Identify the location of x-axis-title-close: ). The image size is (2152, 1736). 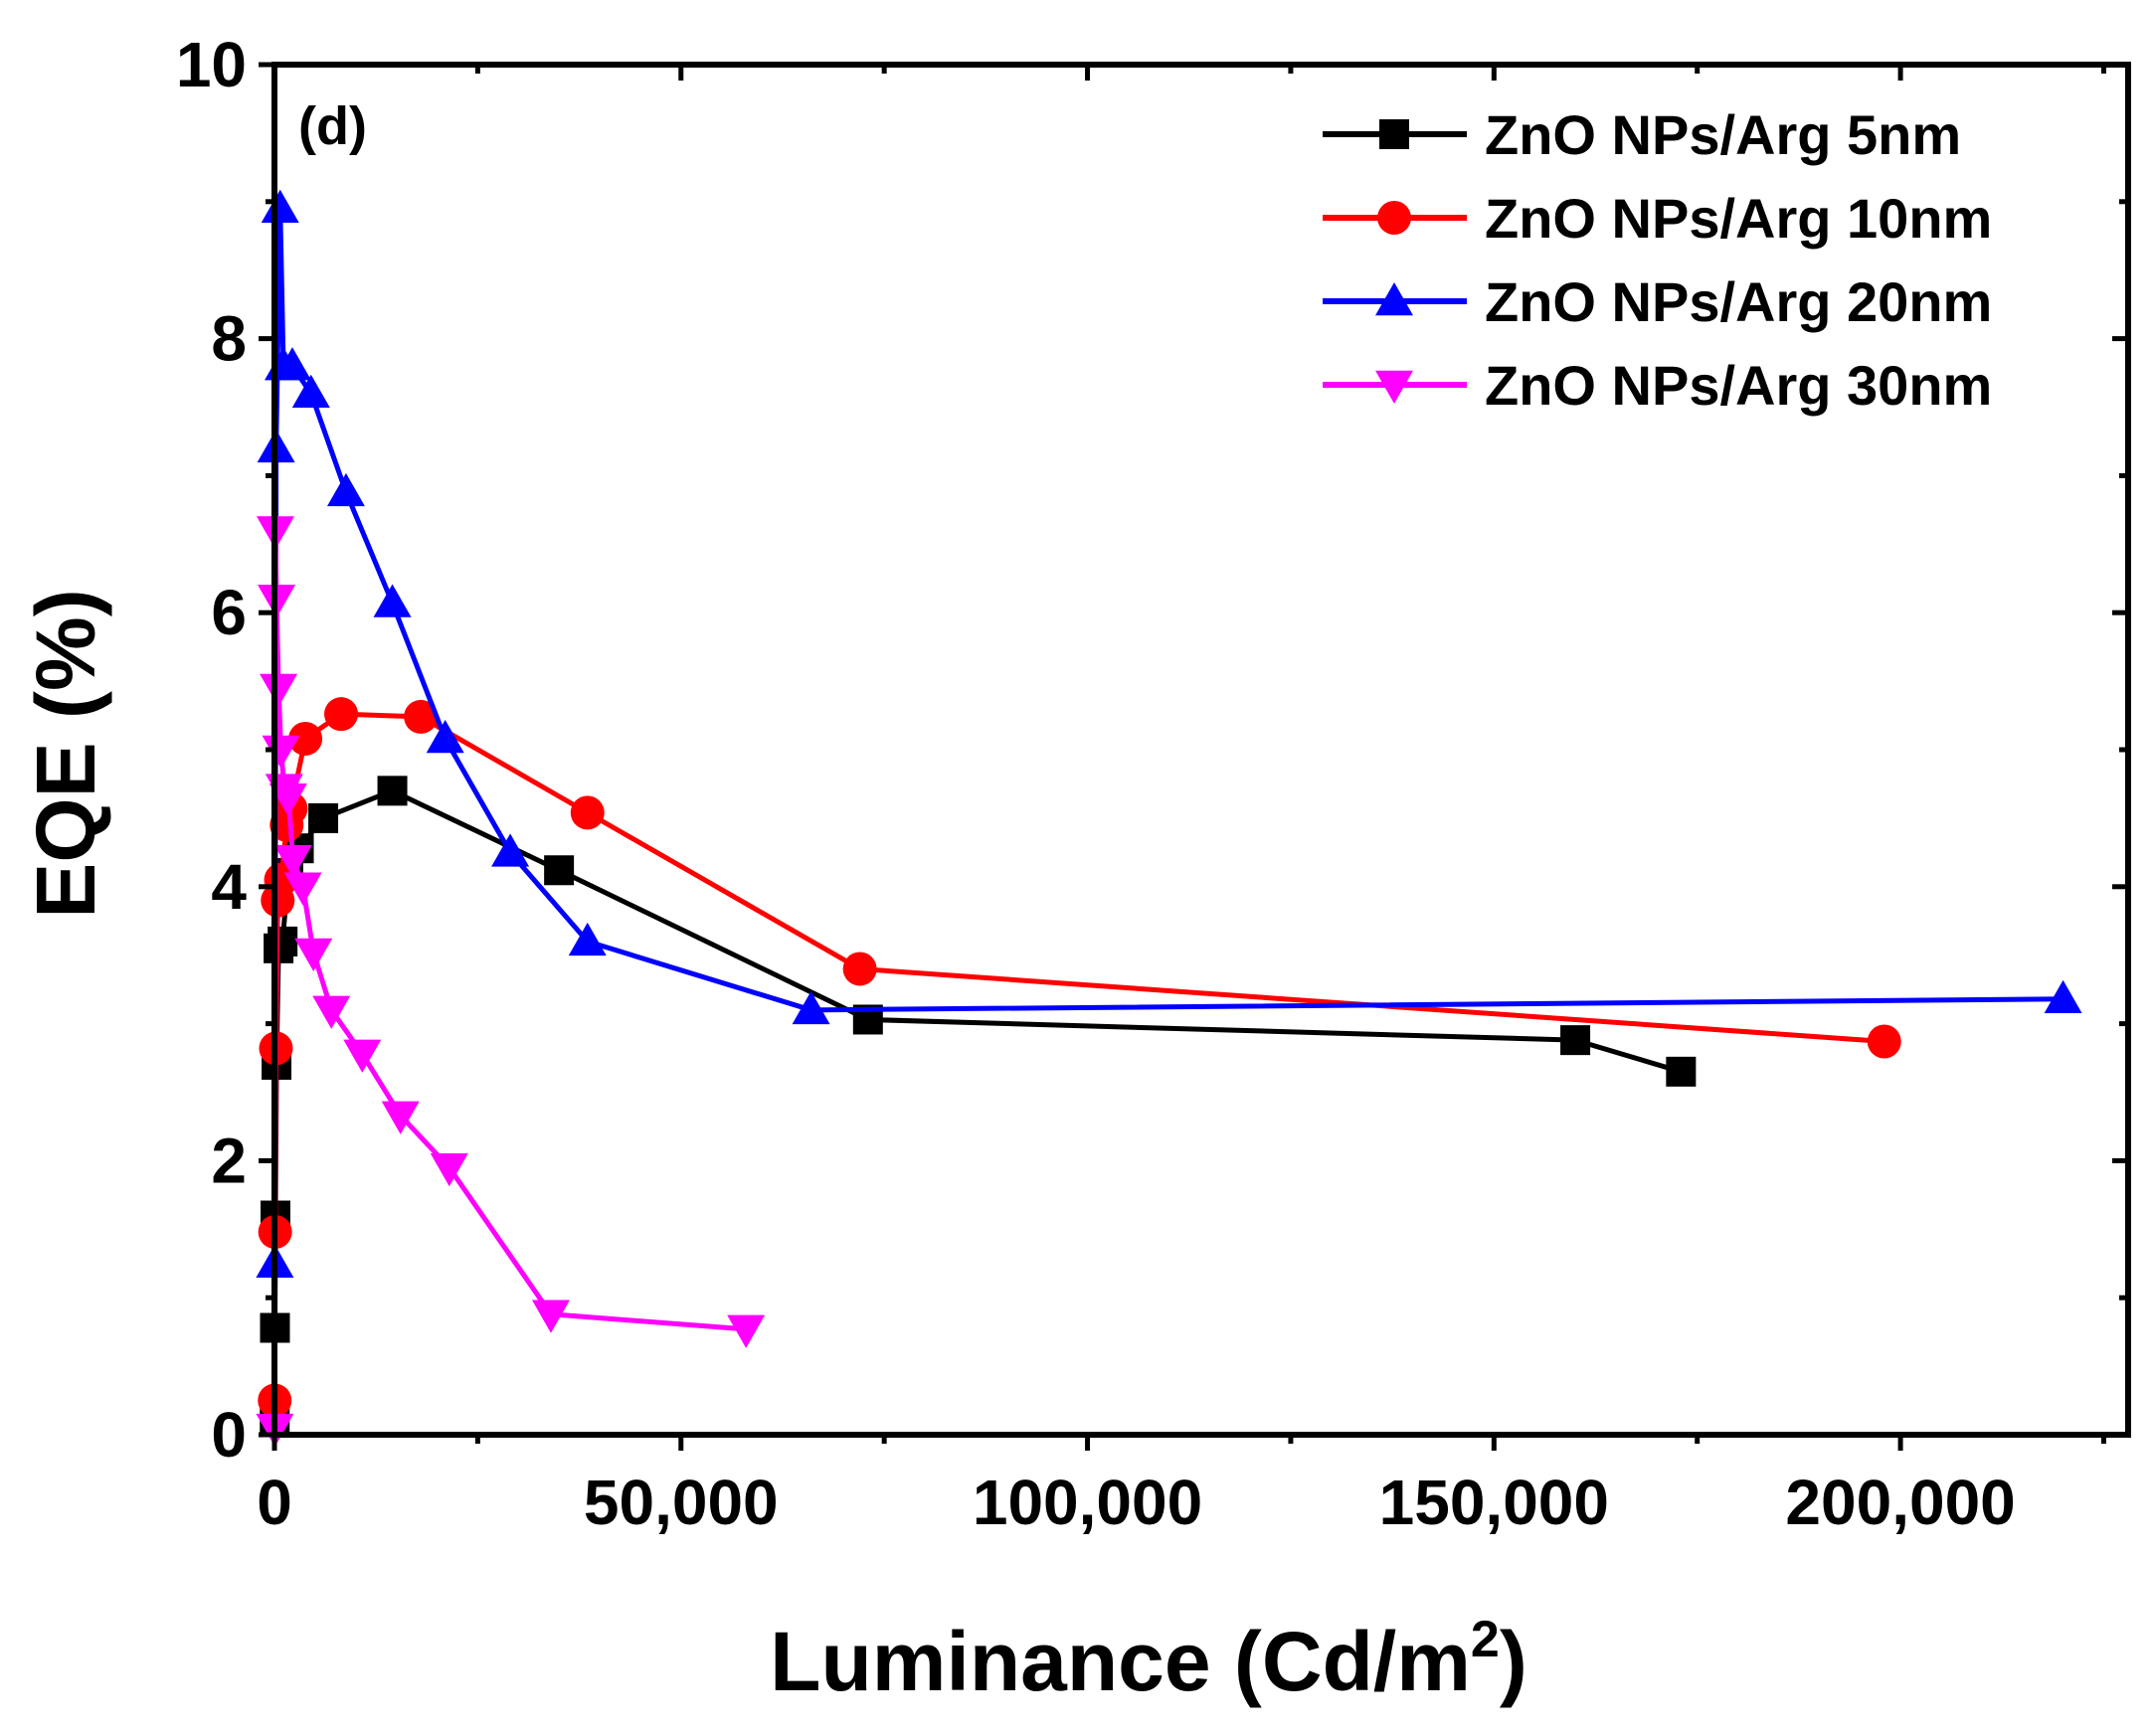
(1514, 1662).